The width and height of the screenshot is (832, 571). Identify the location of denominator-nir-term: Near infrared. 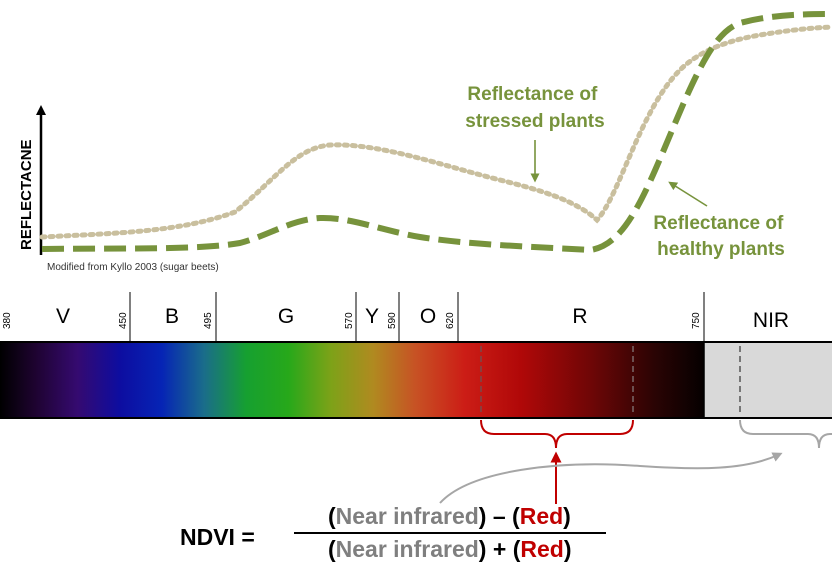
(407, 549).